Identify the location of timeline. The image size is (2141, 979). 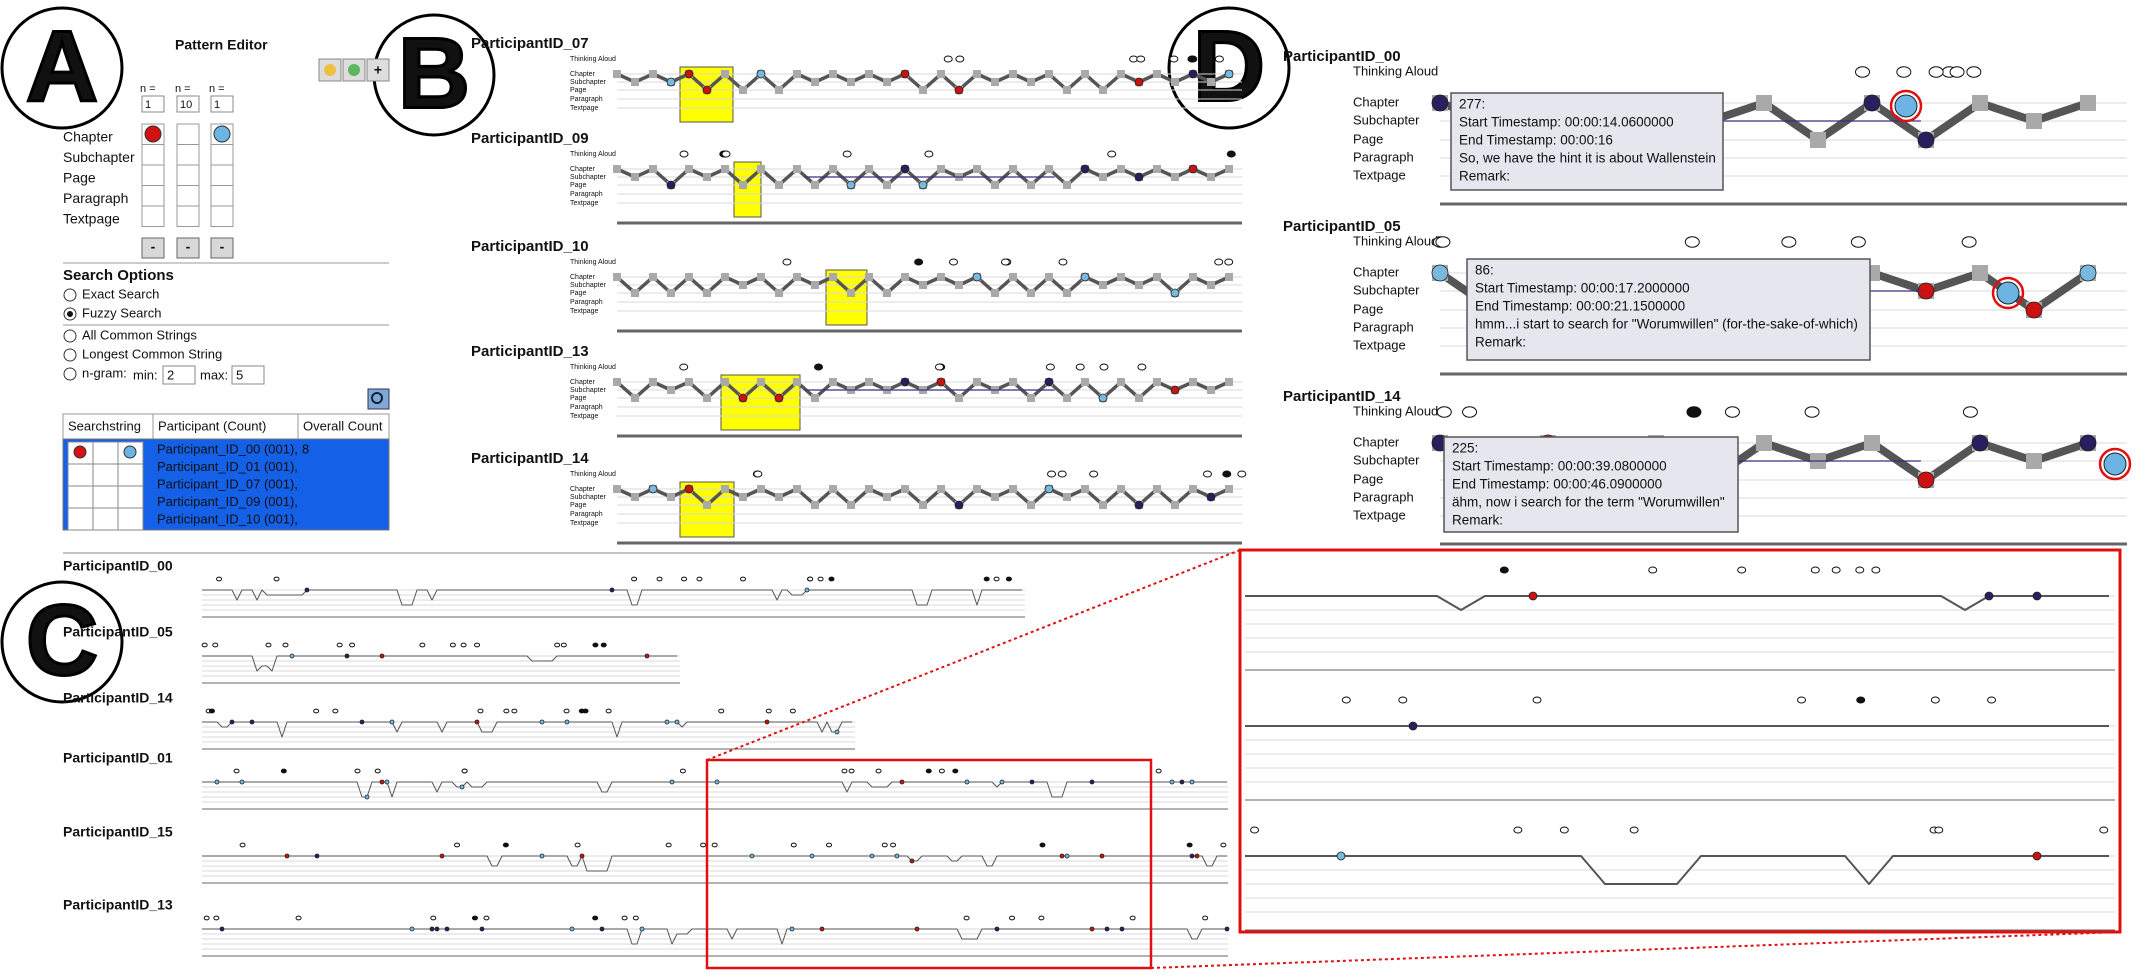
(715, 789).